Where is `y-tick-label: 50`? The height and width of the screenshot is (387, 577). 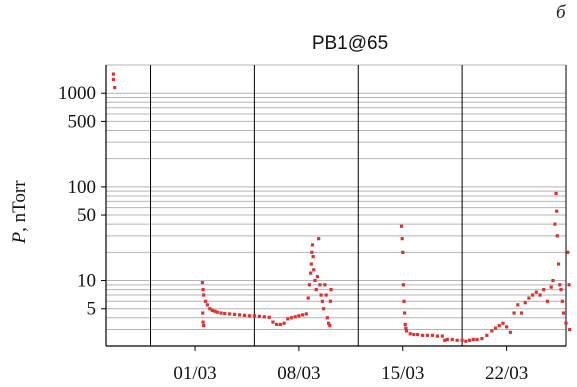 y-tick-label: 50 is located at coordinates (86, 215).